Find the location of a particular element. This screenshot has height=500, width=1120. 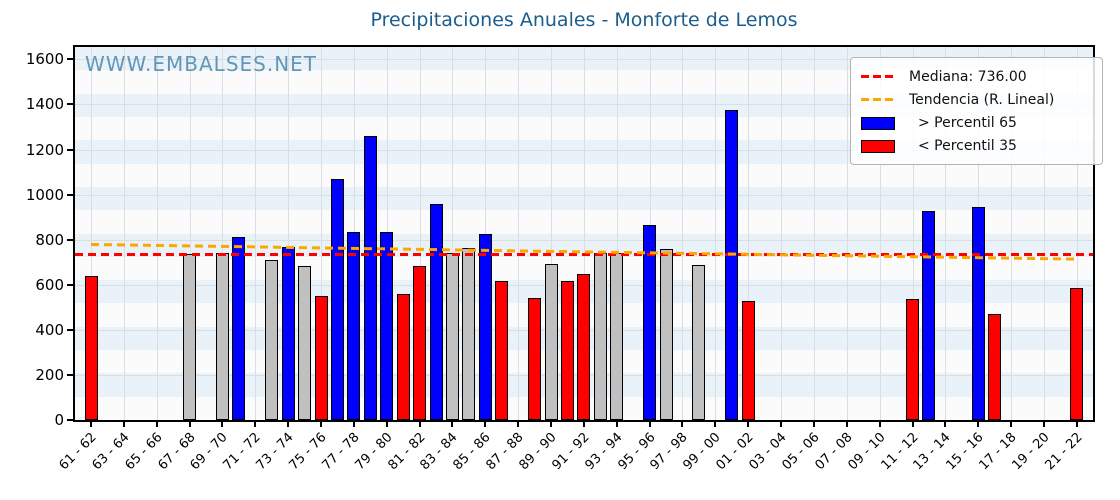

watermark-text: WWW.EMBALSES.NET is located at coordinates (201, 64).